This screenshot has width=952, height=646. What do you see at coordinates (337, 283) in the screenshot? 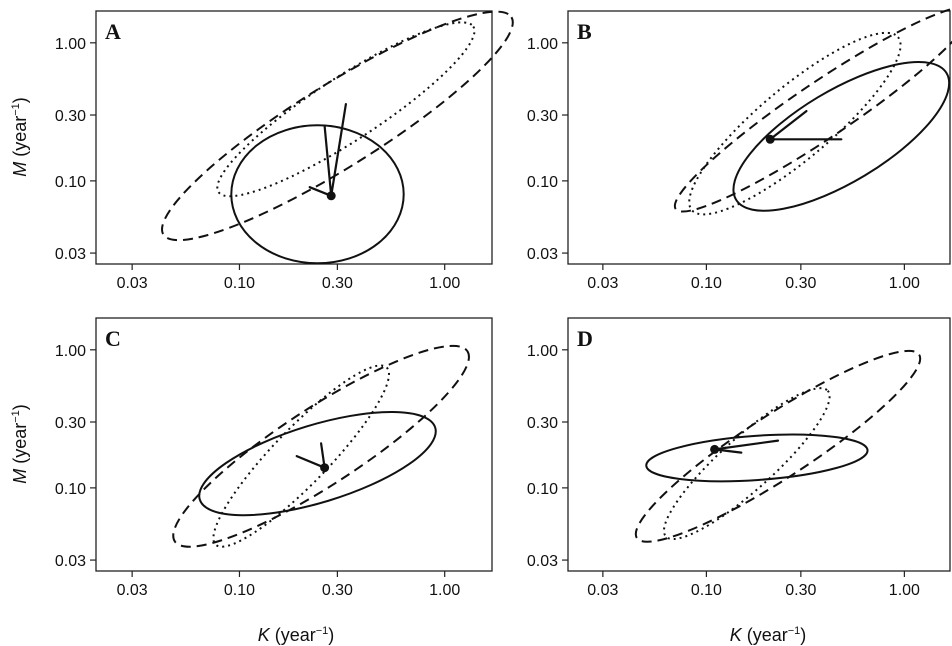
I see `panel-a-xtick-label: 0.30` at bounding box center [337, 283].